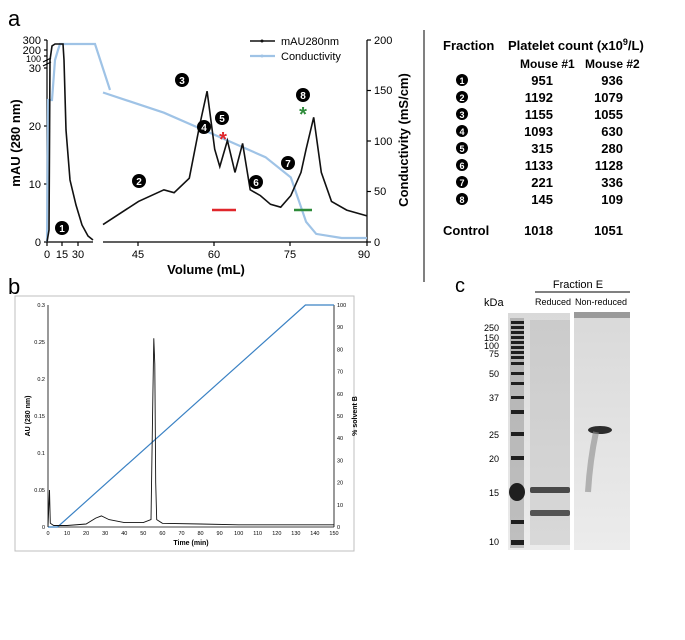  Describe the element at coordinates (28, 416) in the screenshot. I see `panel-b-y-left-label: AU (280 nm)` at that location.